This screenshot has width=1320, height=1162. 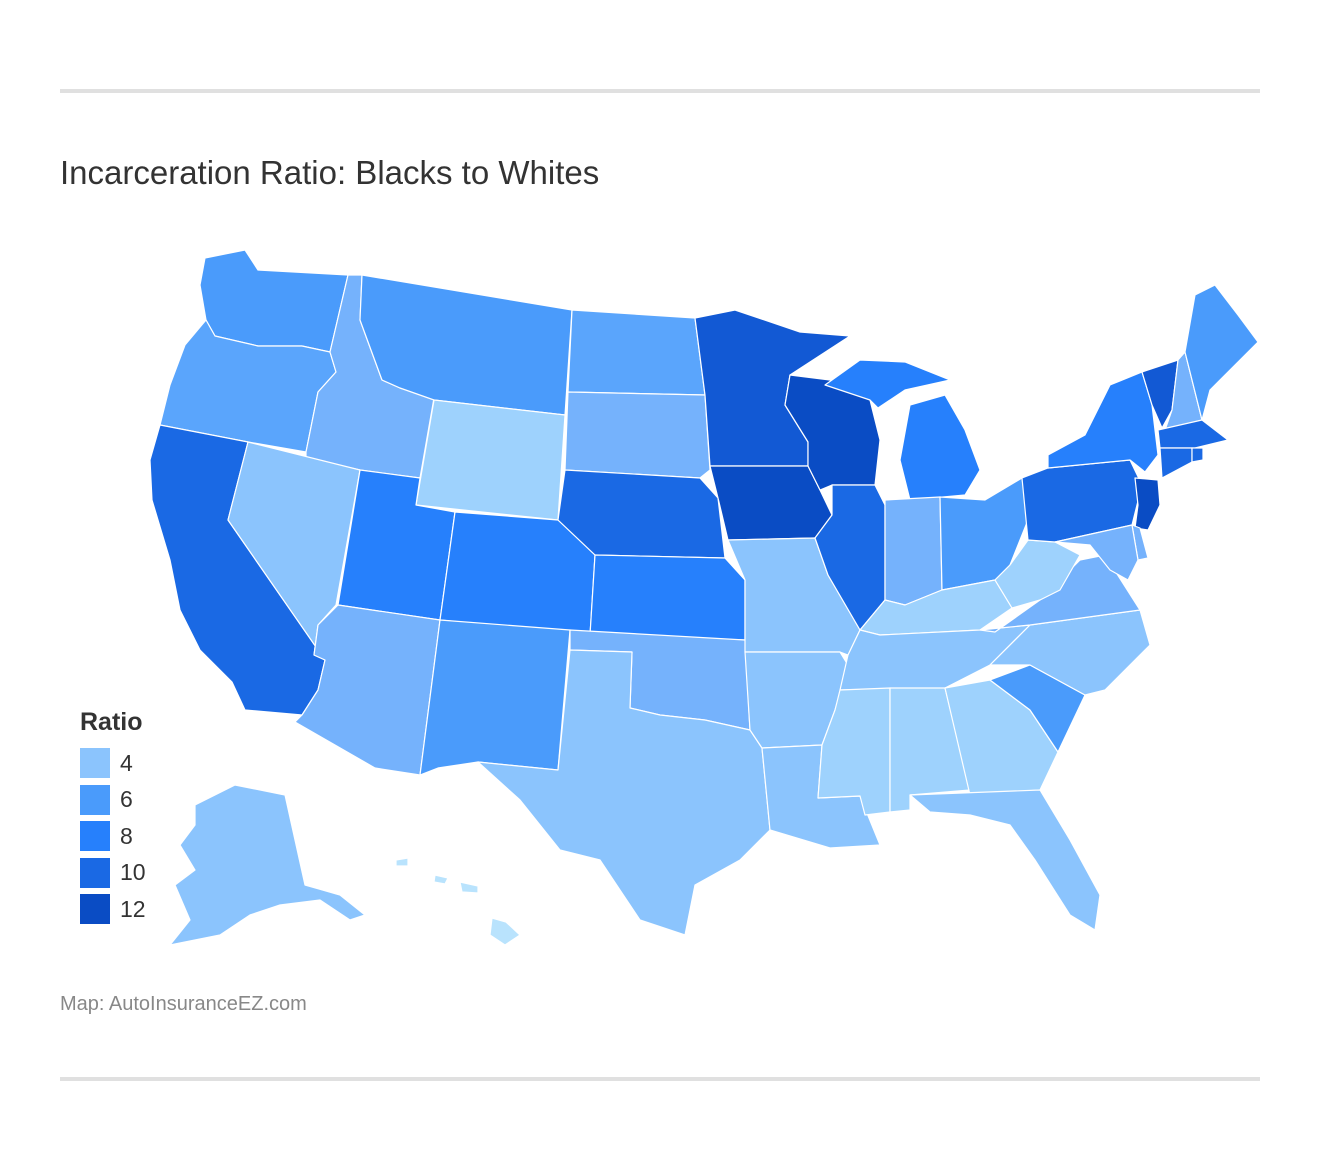 What do you see at coordinates (126, 762) in the screenshot?
I see `legend-label: 4` at bounding box center [126, 762].